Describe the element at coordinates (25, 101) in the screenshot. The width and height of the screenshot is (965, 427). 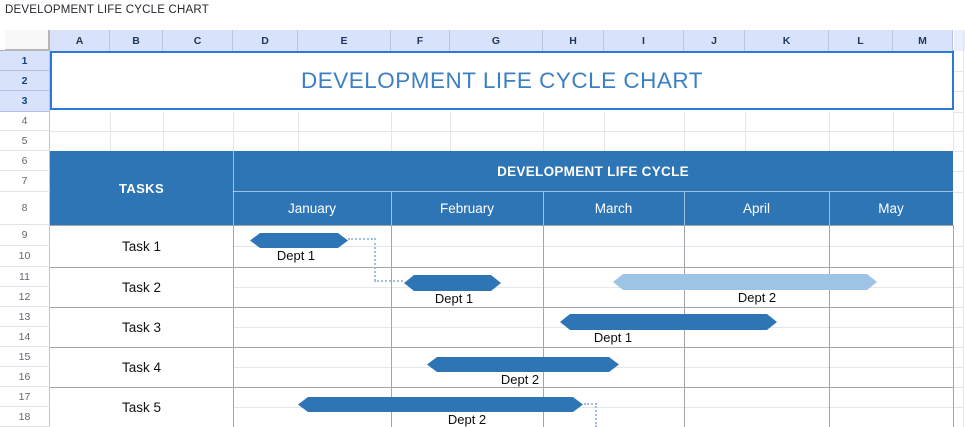
I see `row-header-3: 3` at that location.